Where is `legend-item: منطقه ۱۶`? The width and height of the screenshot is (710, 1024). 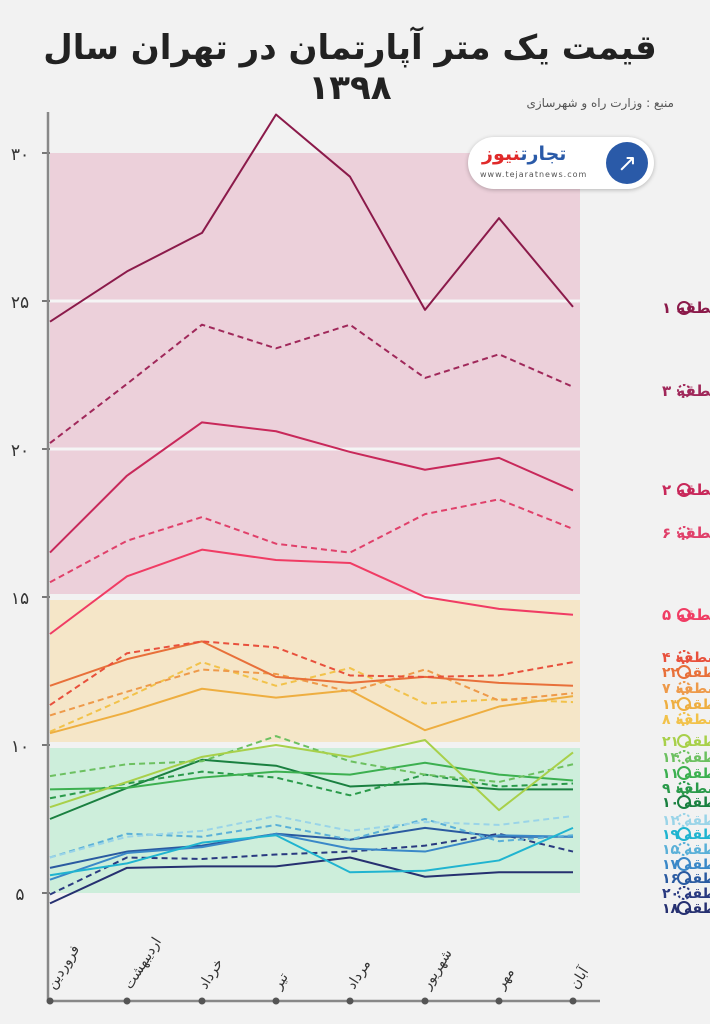
legend-item: منطقه ۱۶ is located at coordinates (686, 879).